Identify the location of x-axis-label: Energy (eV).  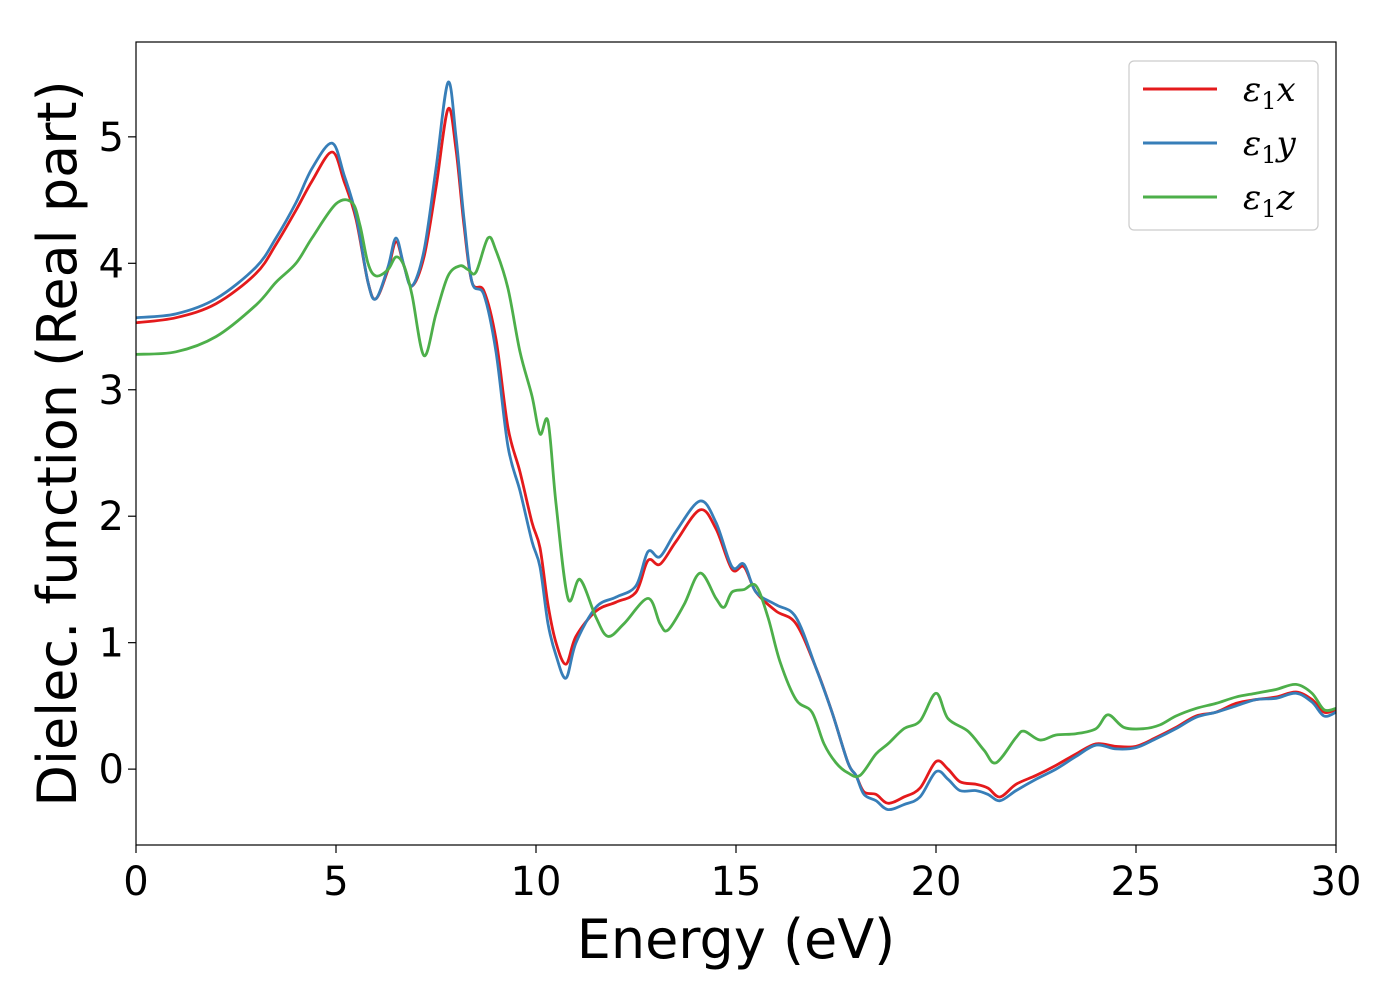
(736, 939).